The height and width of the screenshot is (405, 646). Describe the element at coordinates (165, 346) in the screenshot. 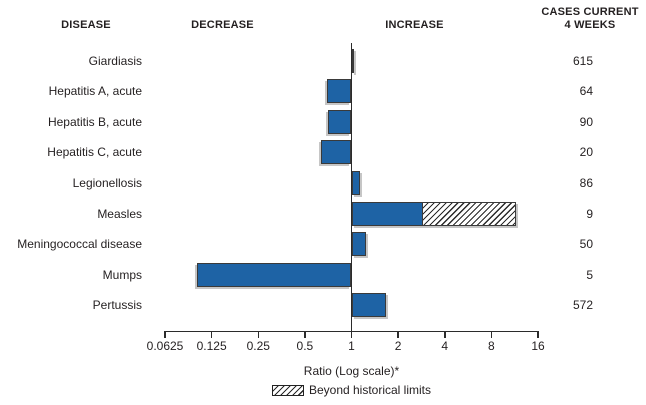

I see `x-axis-tick-label: 0.0625` at that location.